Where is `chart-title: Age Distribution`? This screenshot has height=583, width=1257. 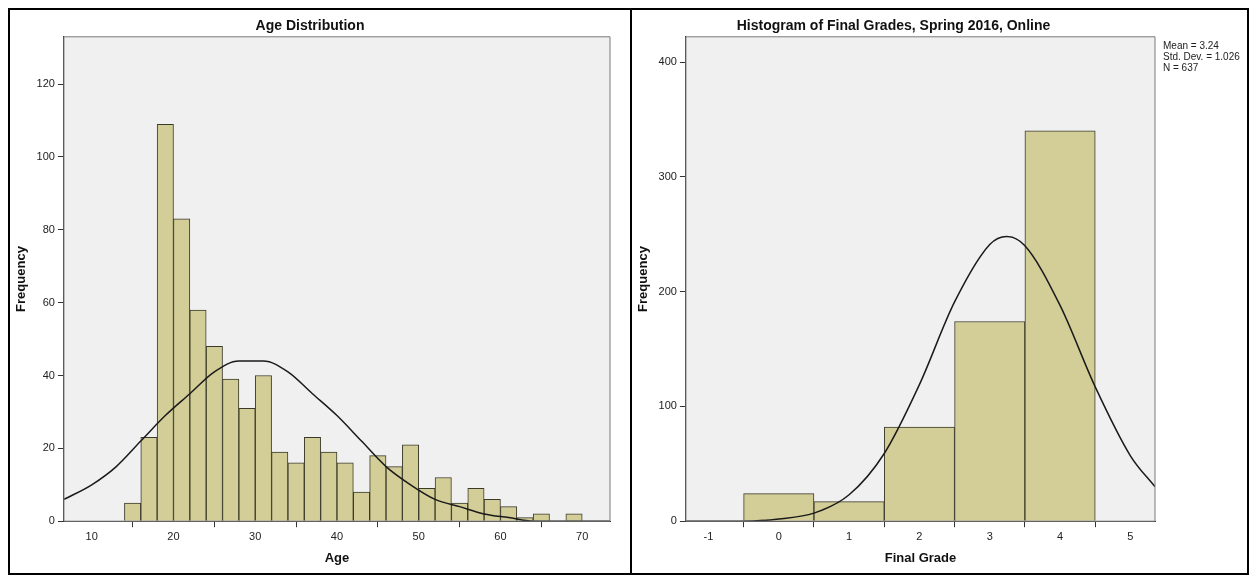 chart-title: Age Distribution is located at coordinates (310, 25).